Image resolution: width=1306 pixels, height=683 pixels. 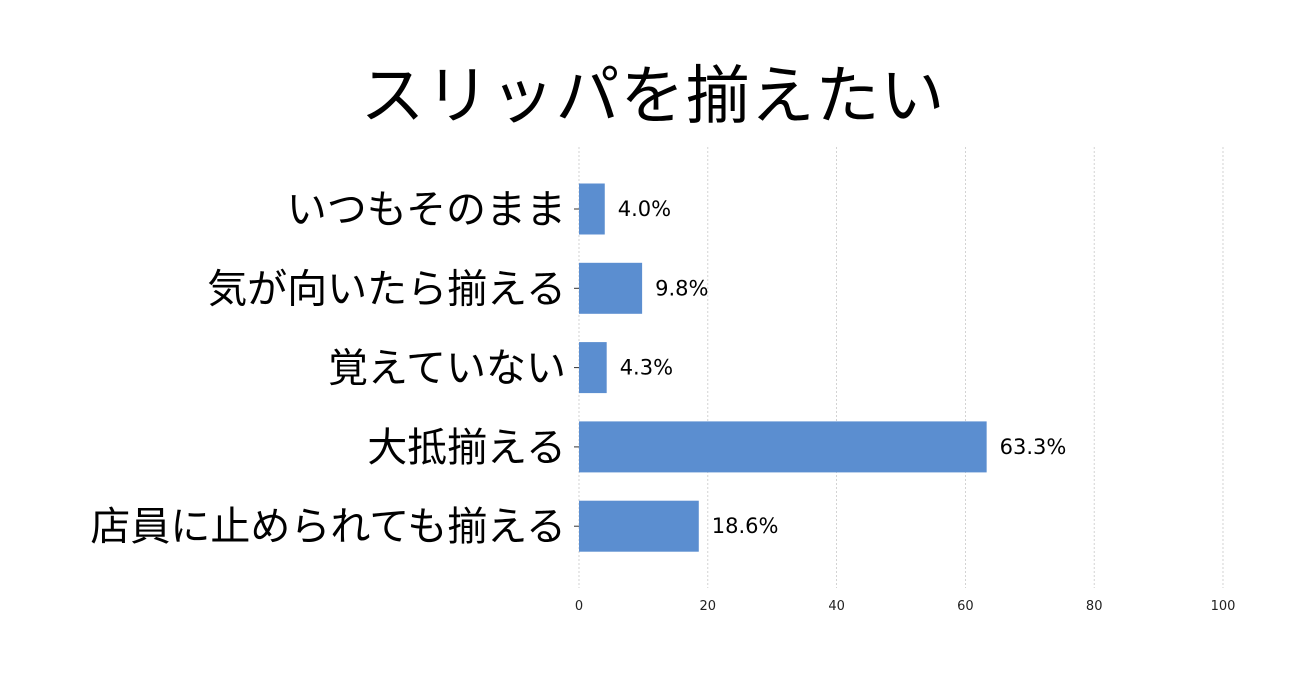 I want to click on category-label: 大抵揃える, so click(x=466, y=448).